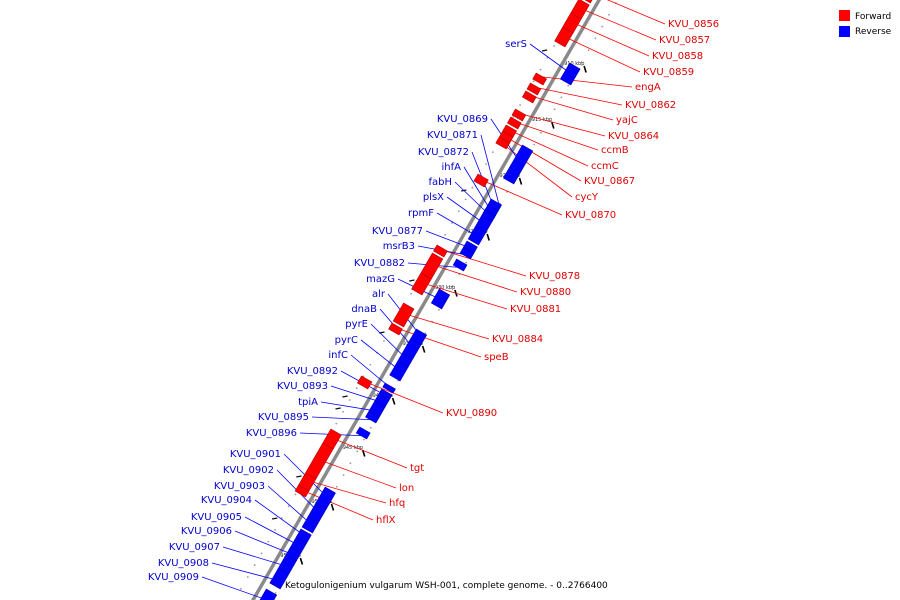 The image size is (900, 600). What do you see at coordinates (627, 120) in the screenshot?
I see `gene-label-yajc: yajC` at bounding box center [627, 120].